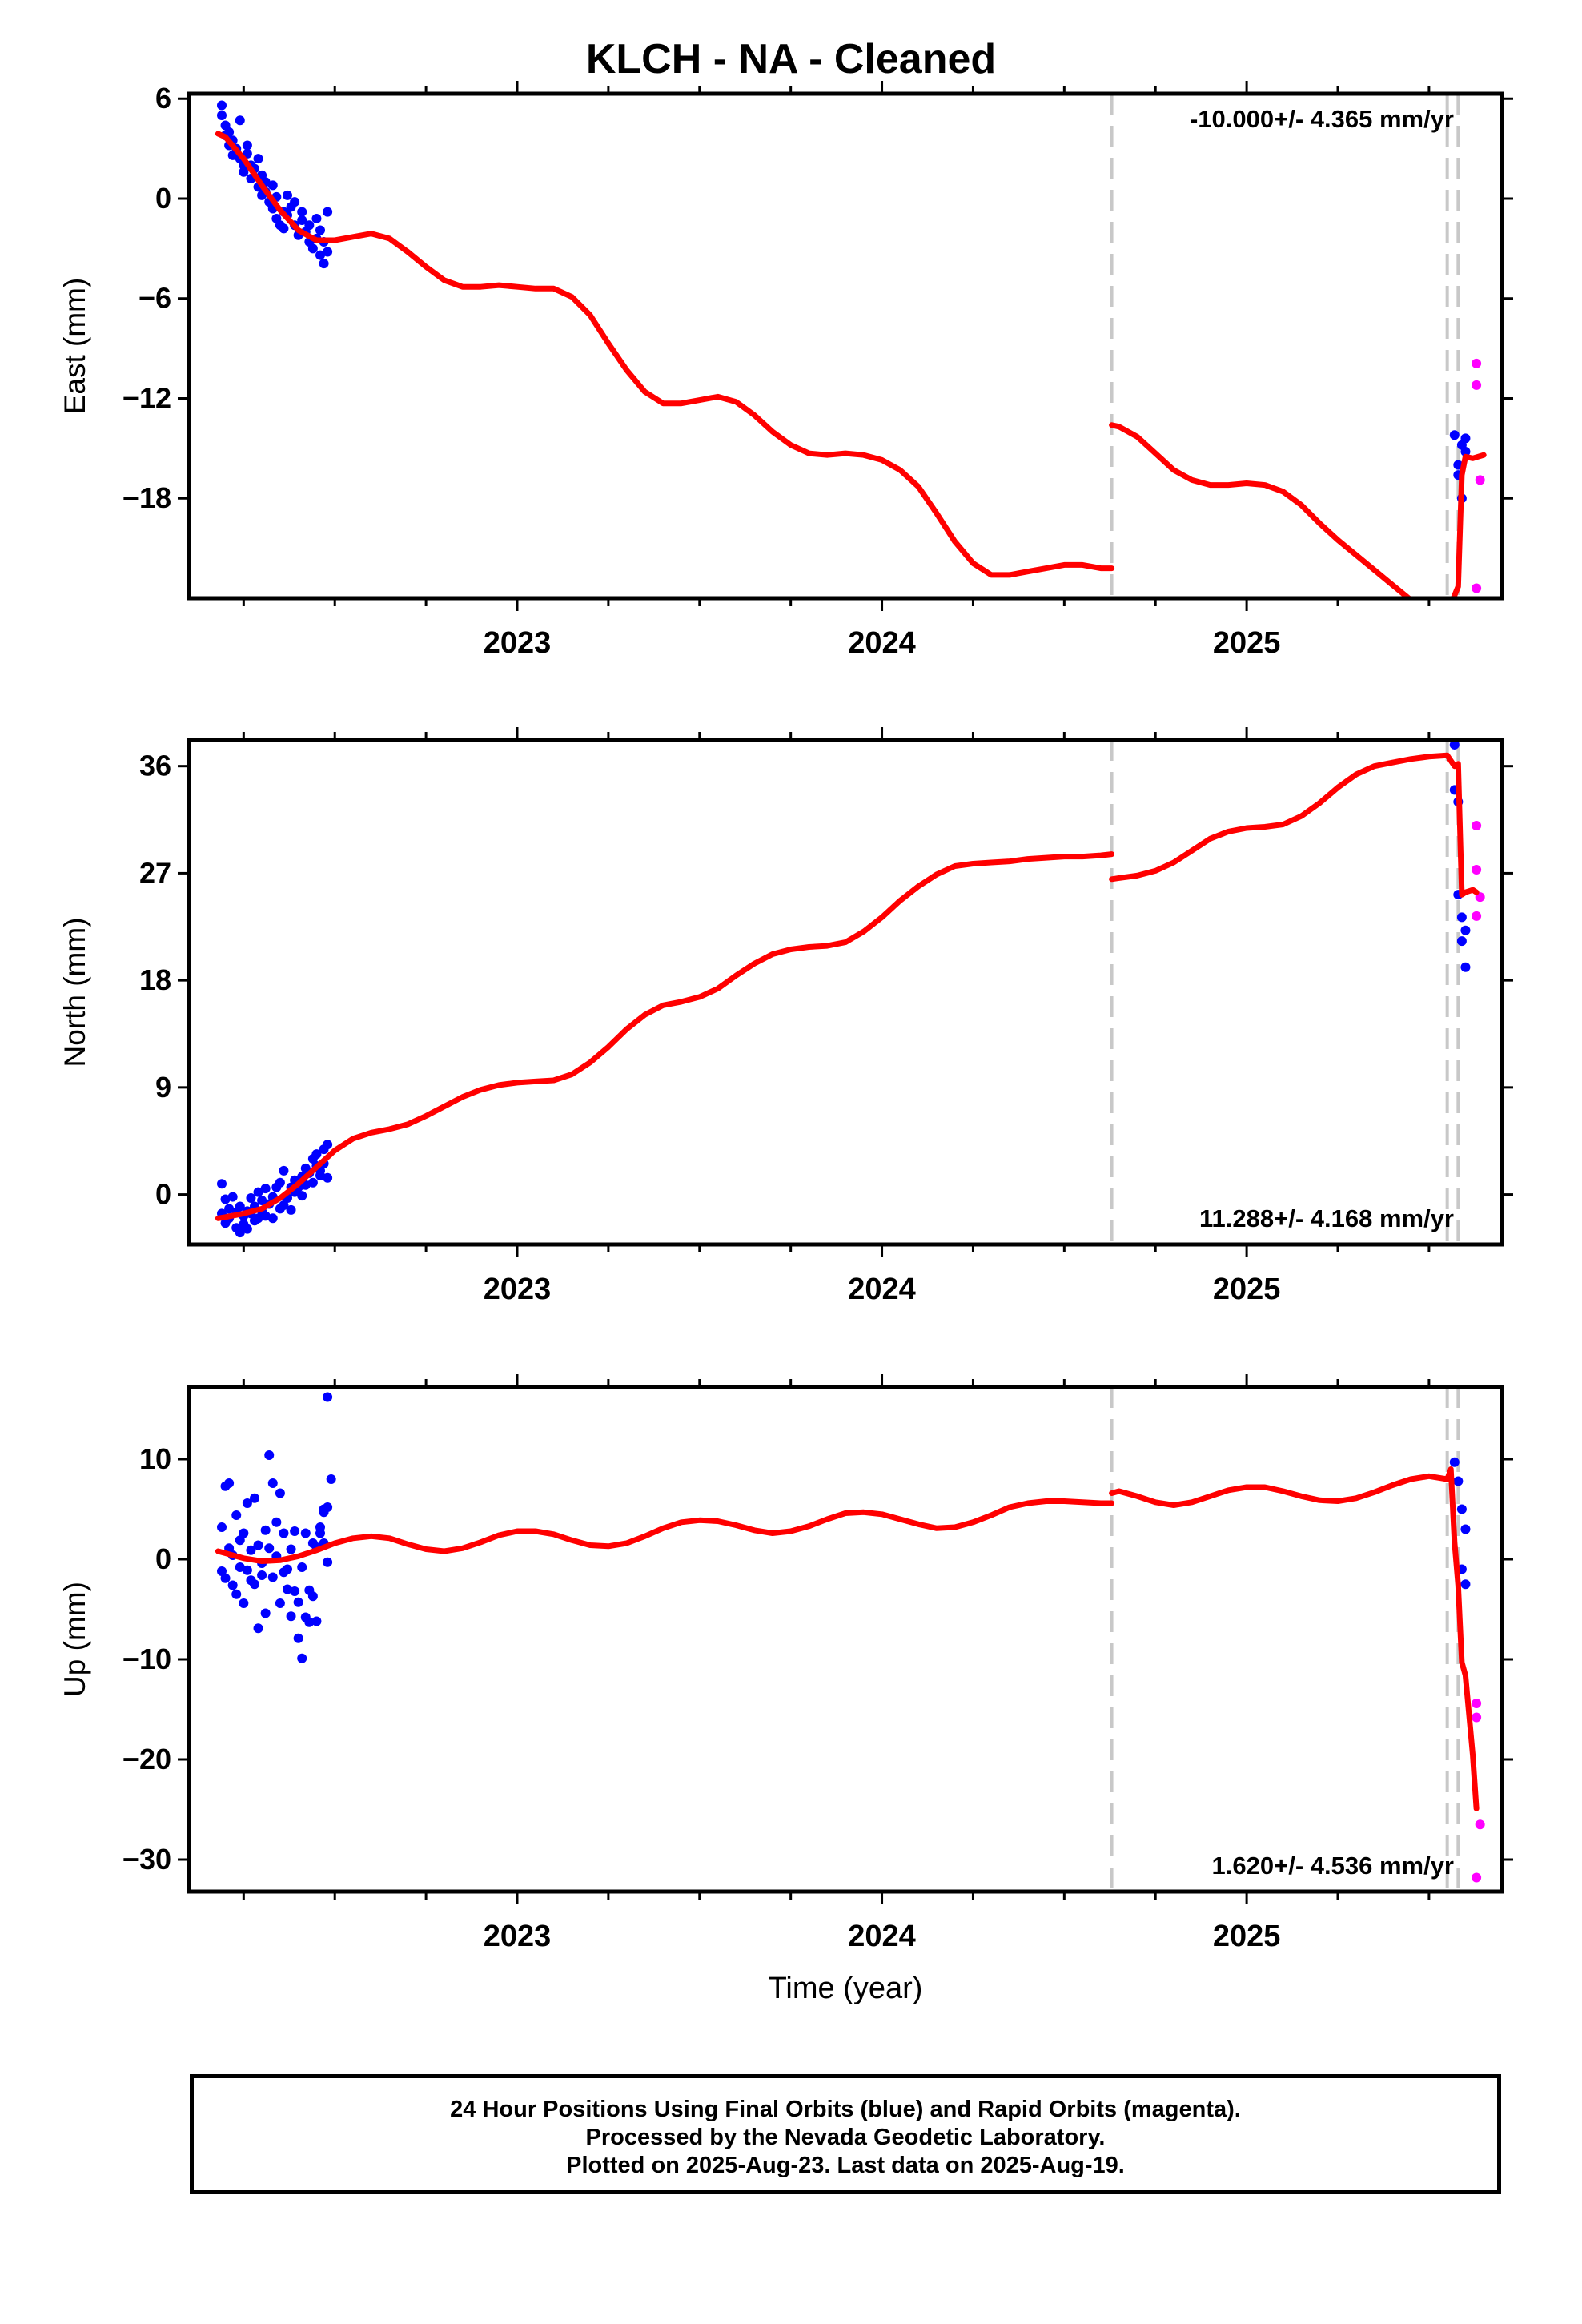 The image size is (1582, 2324). Describe the element at coordinates (74, 1639) in the screenshot. I see `y-axis-label: Up (mm)` at that location.